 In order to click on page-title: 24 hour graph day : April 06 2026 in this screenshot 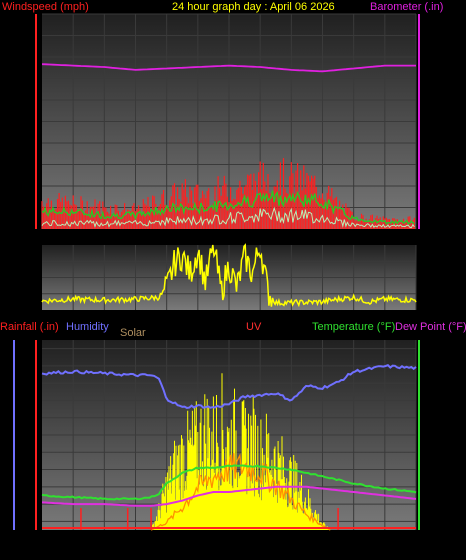, I will do `click(253, 7)`.